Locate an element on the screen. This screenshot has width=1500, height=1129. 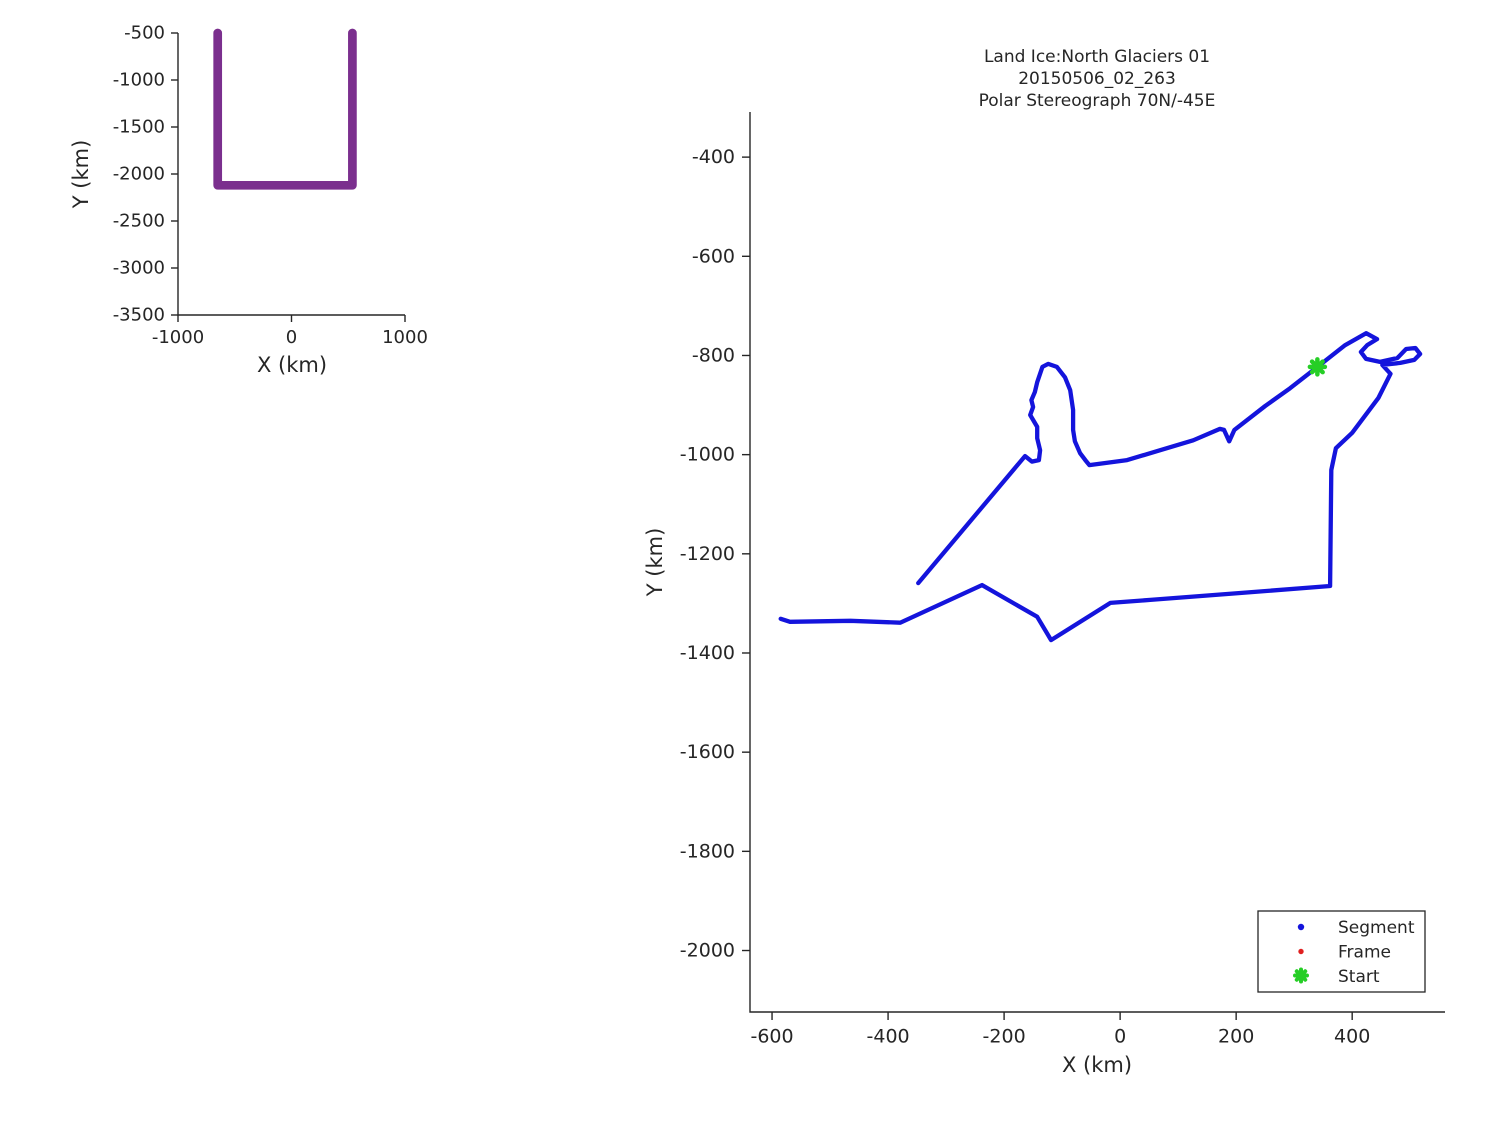
start-star-icon is located at coordinates (1301, 975).